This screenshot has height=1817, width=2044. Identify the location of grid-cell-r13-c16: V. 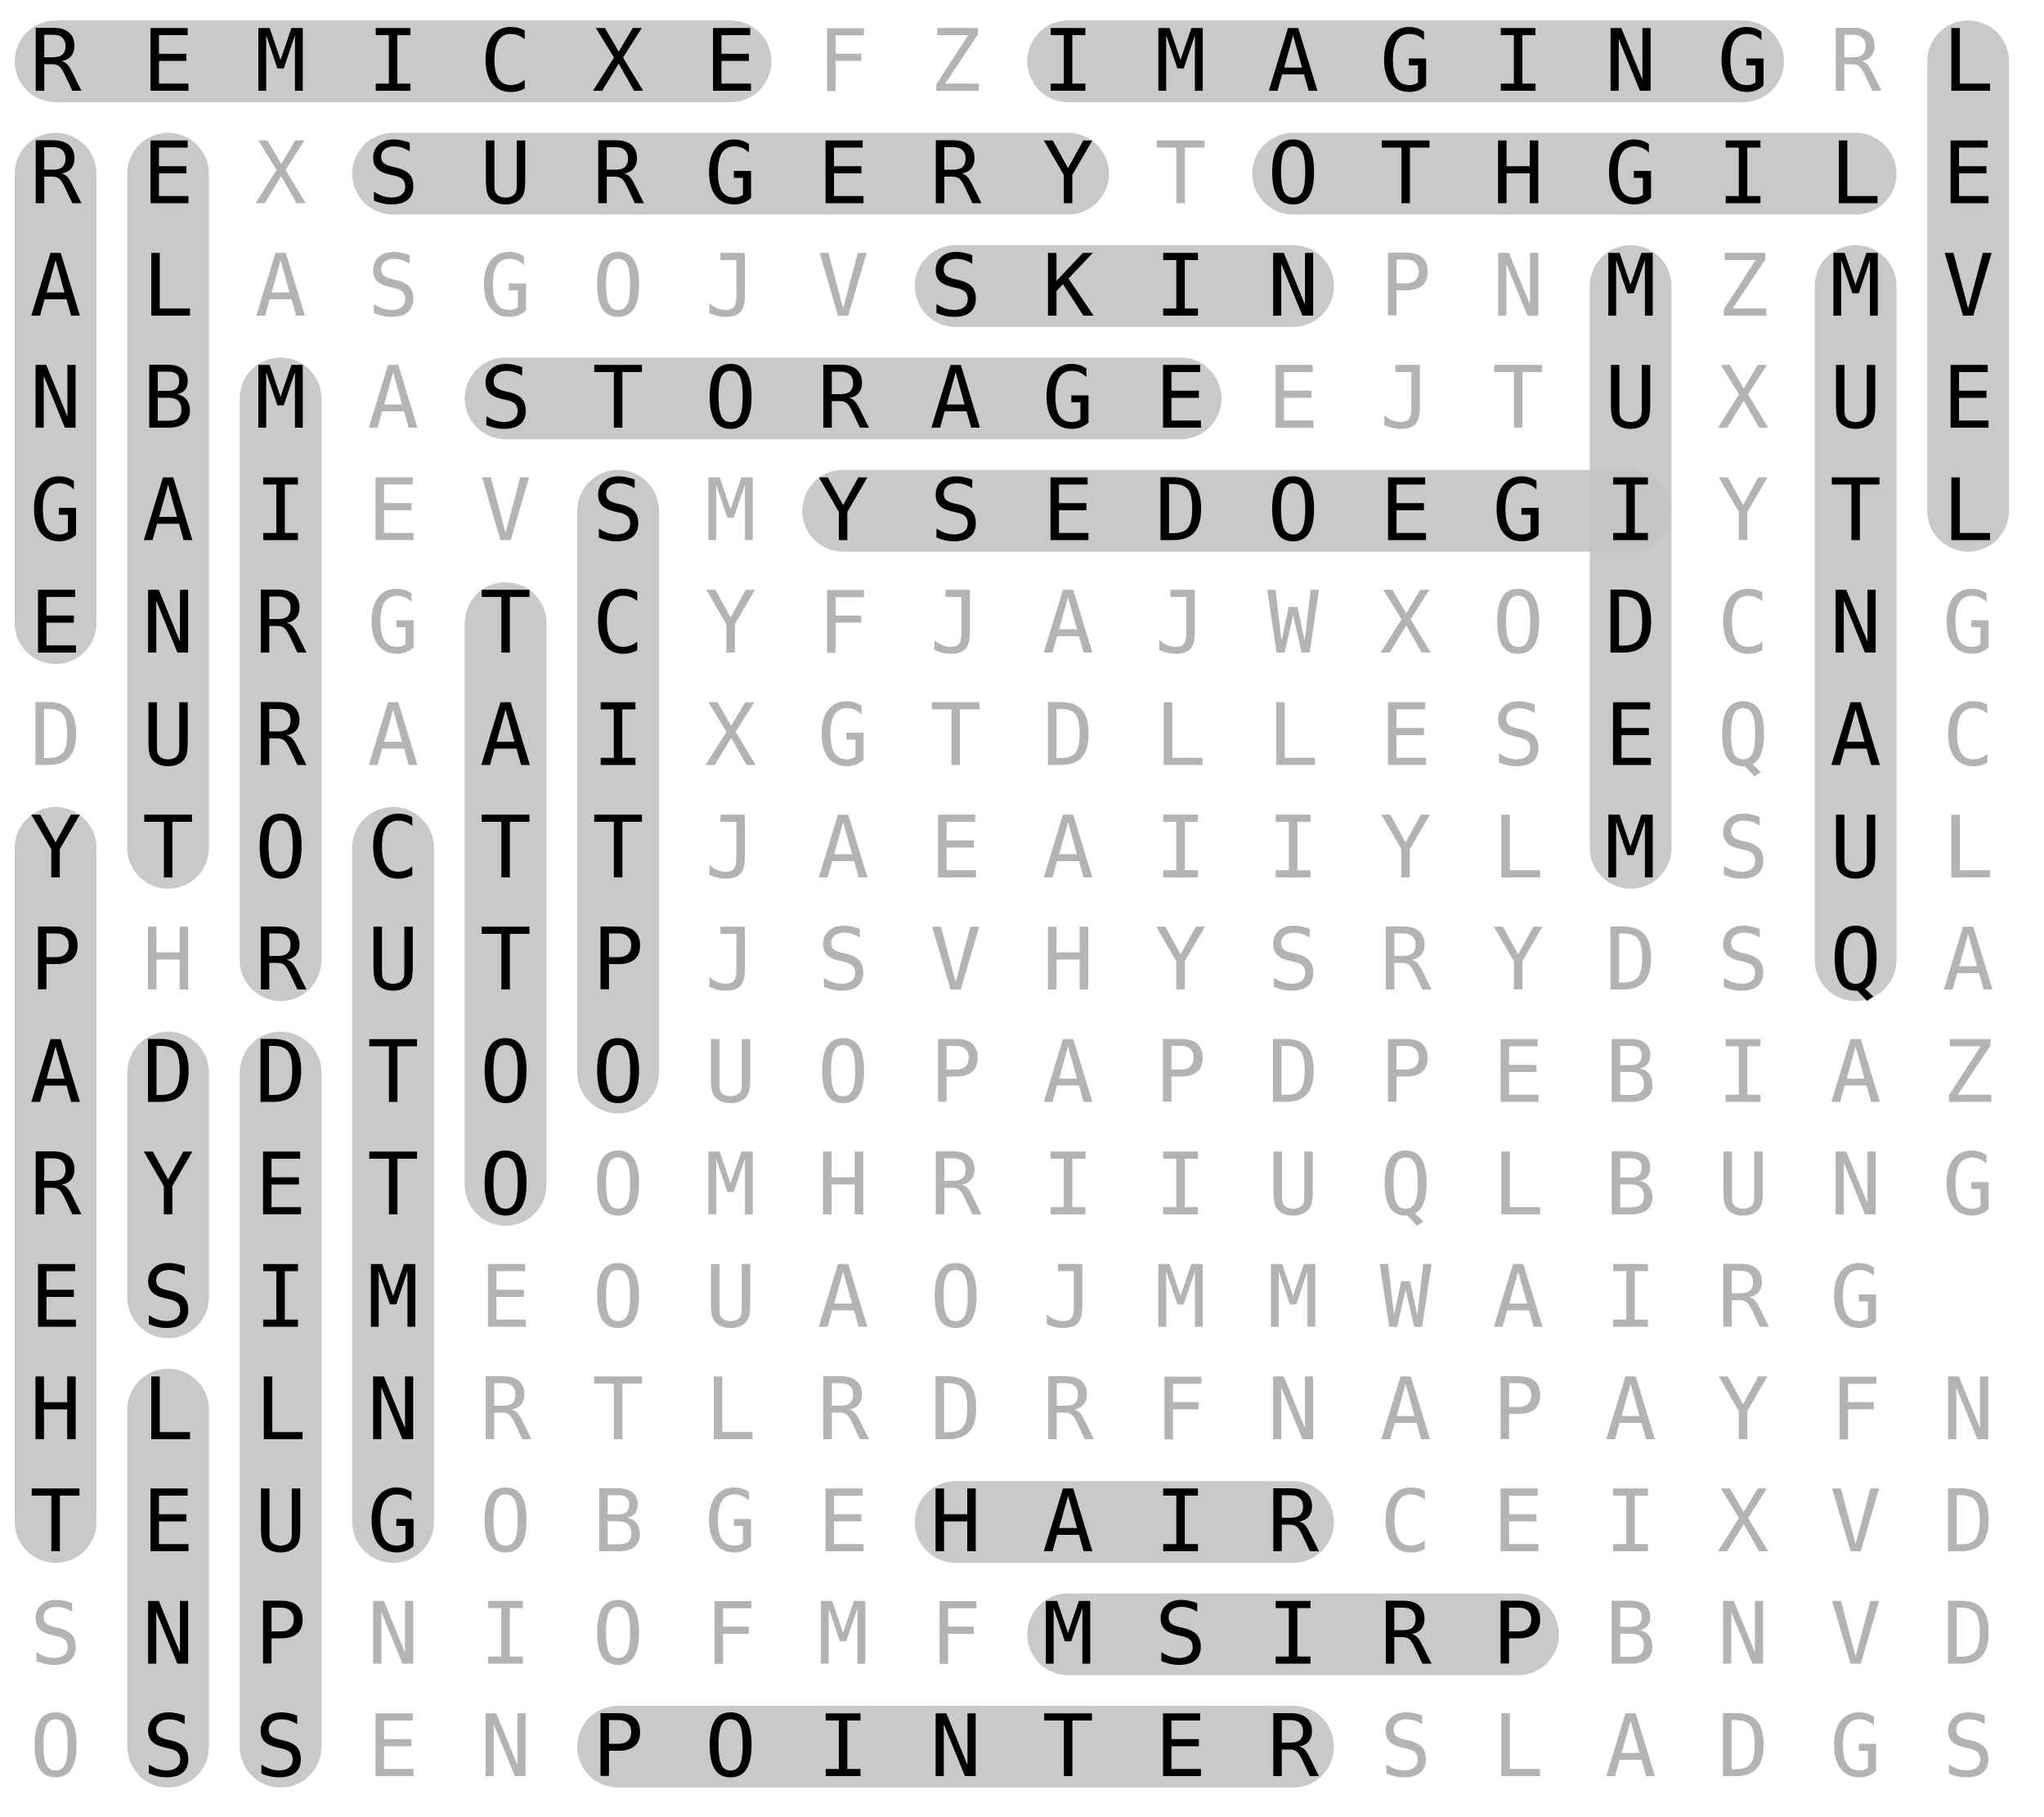
(1856, 1522).